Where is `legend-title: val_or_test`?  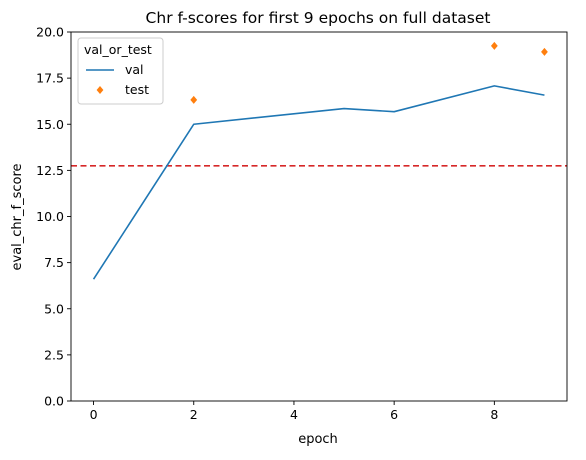
legend-title: val_or_test is located at coordinates (118, 49).